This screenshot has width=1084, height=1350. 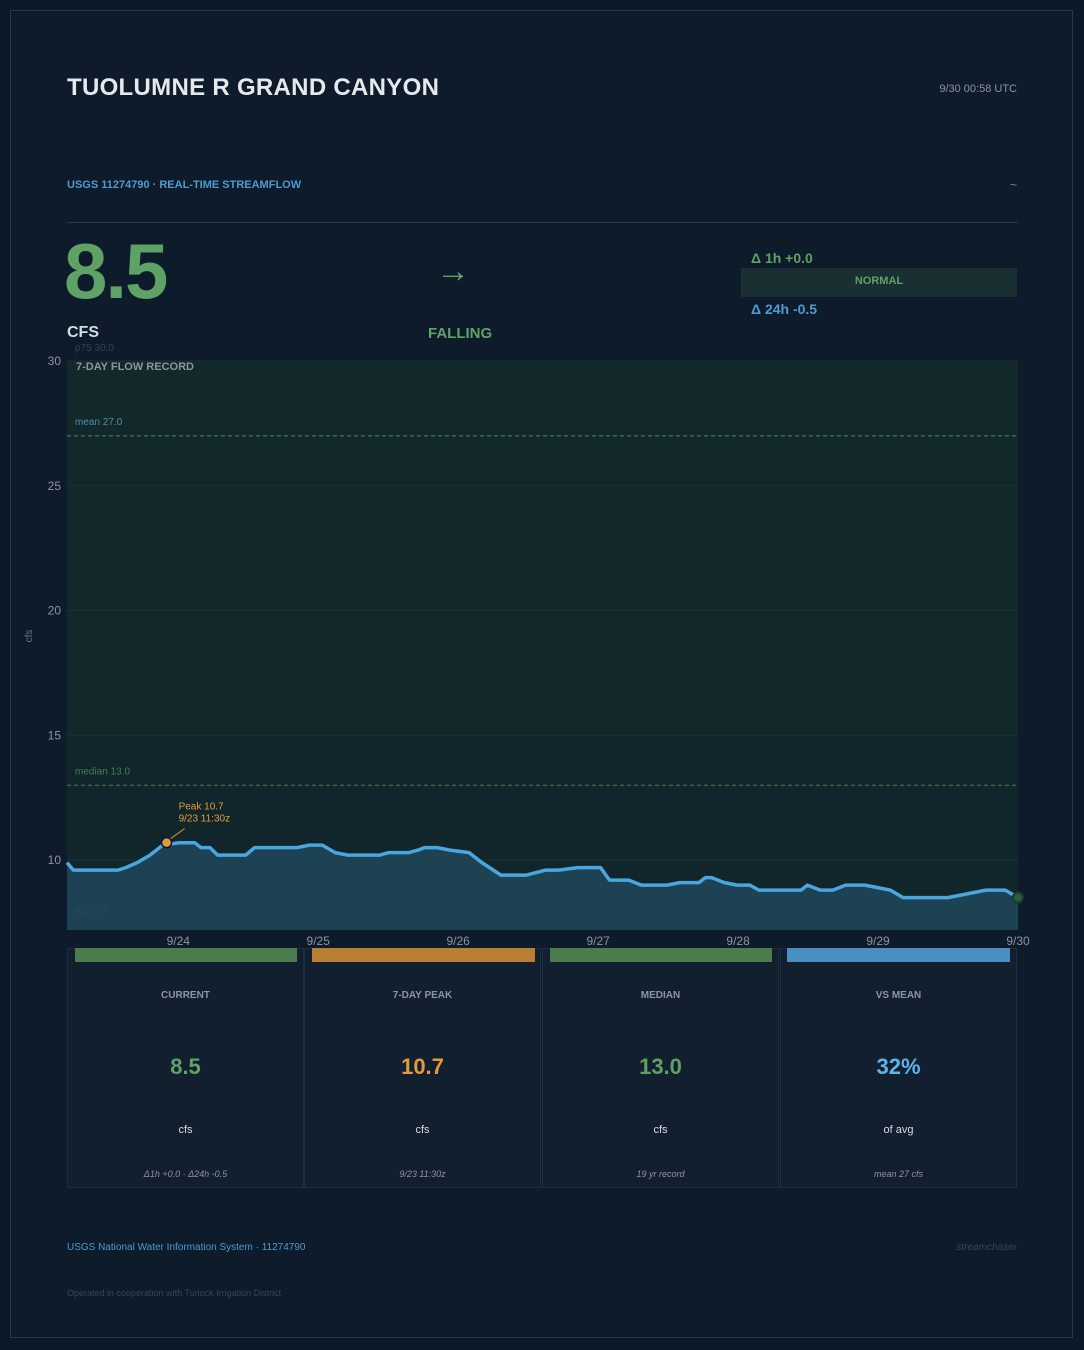 I want to click on y-tick-label: 20, so click(x=55, y=611).